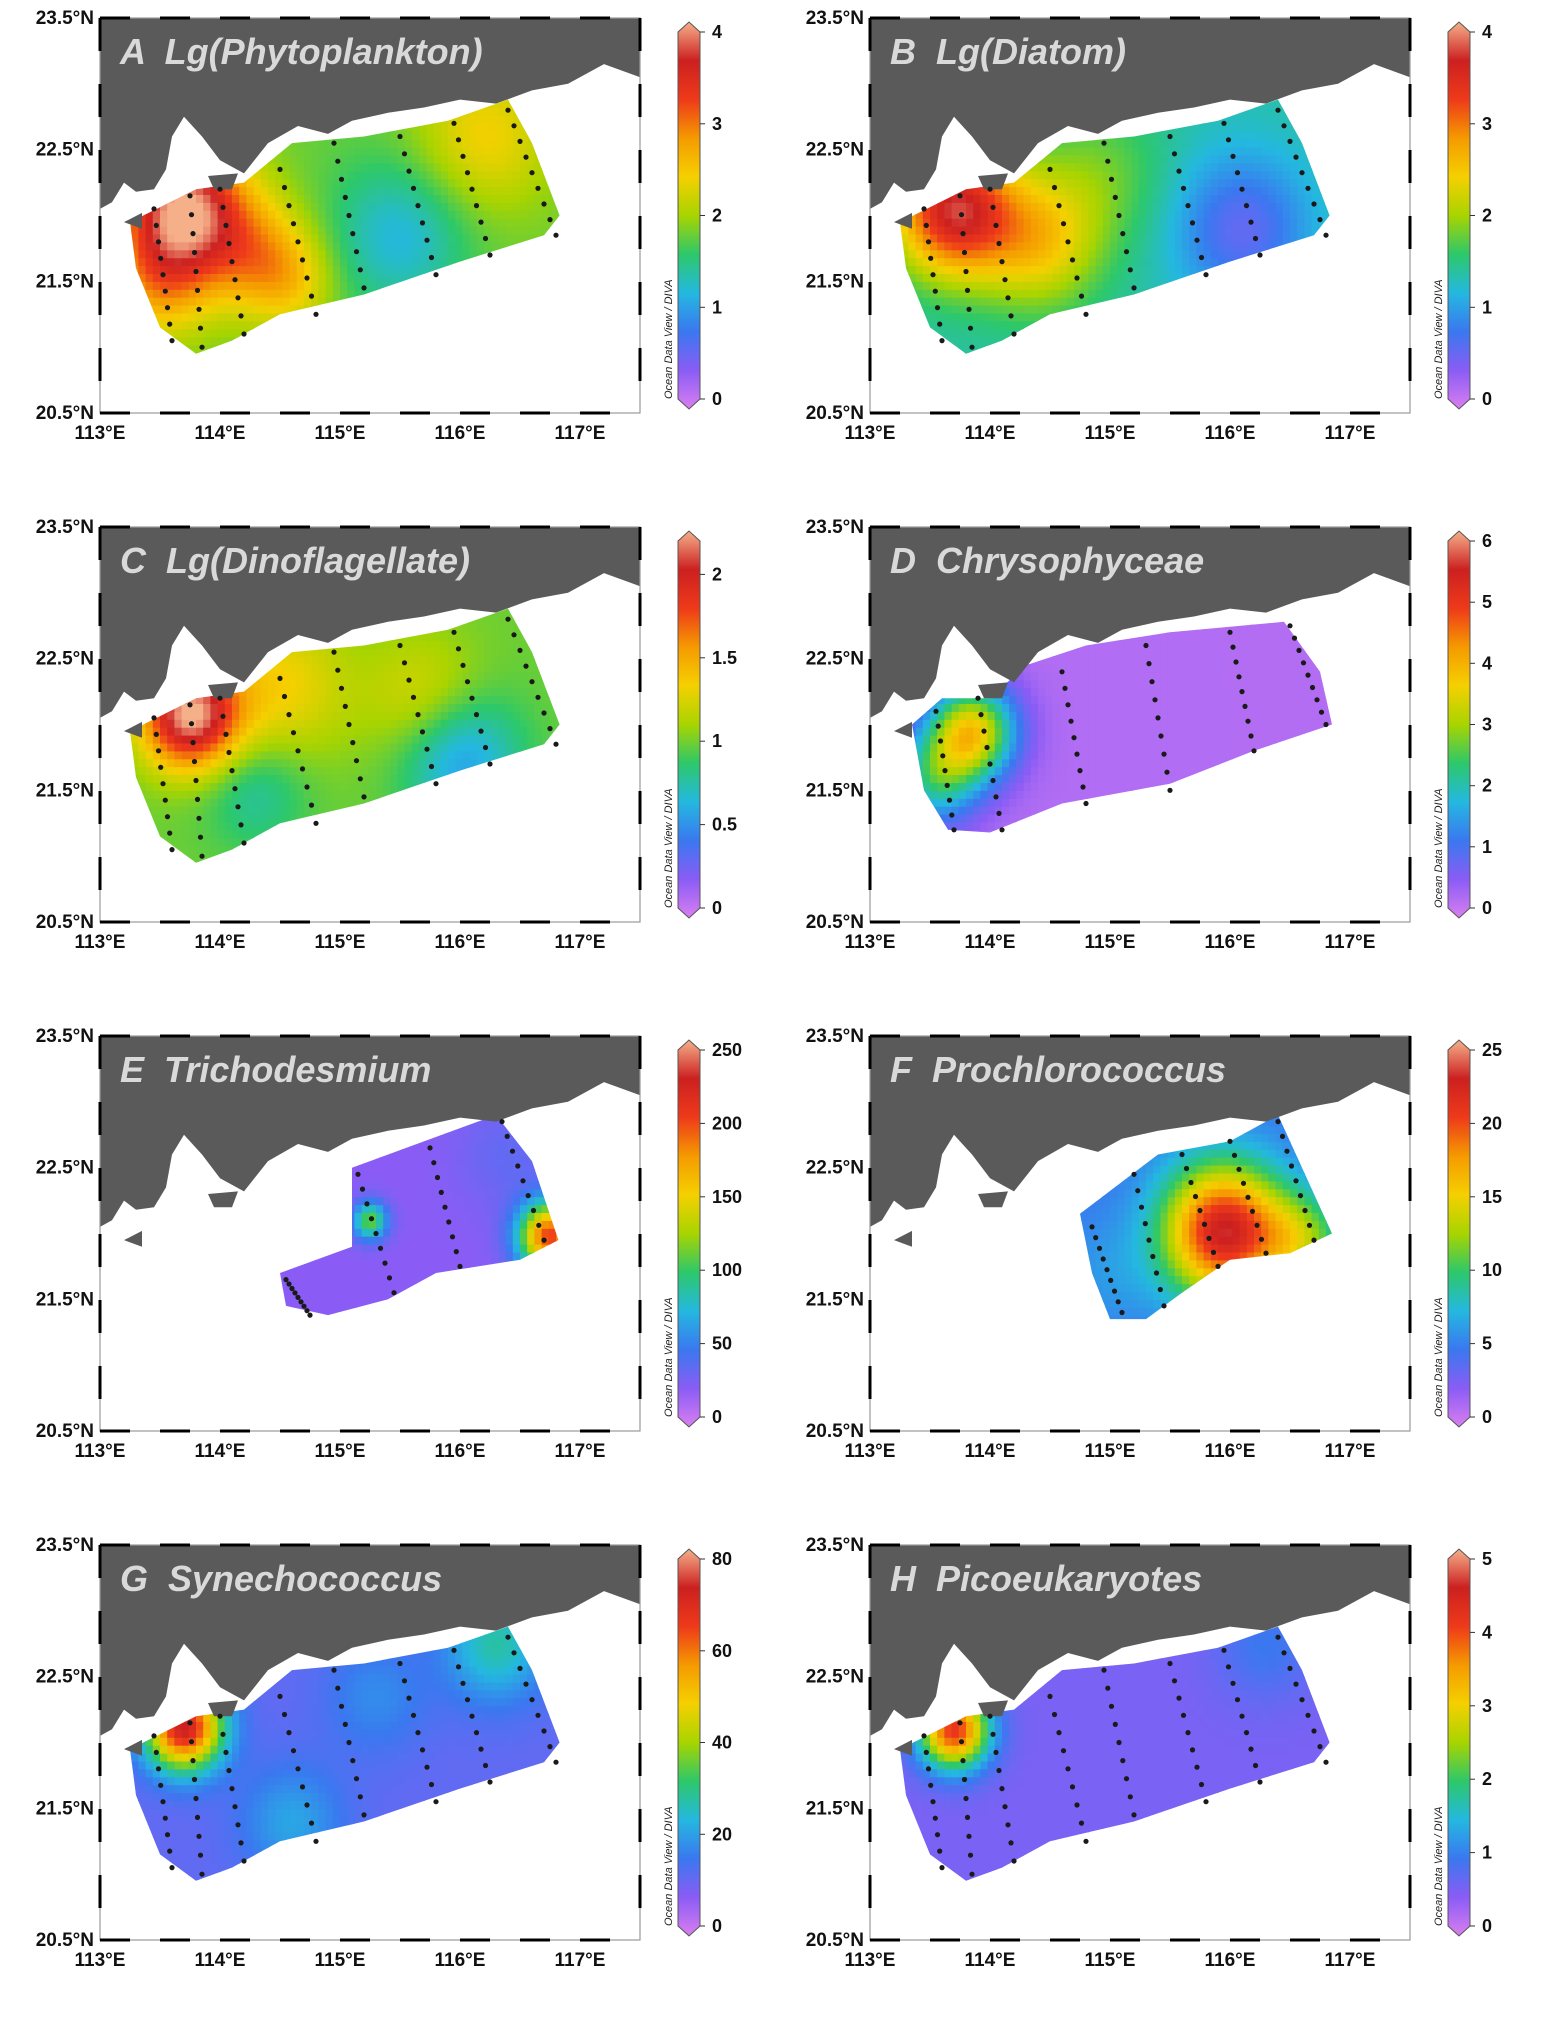 This screenshot has height=2037, width=1541. Describe the element at coordinates (65, 1299) in the screenshot. I see `lat-tick-label: 21.5°N` at that location.